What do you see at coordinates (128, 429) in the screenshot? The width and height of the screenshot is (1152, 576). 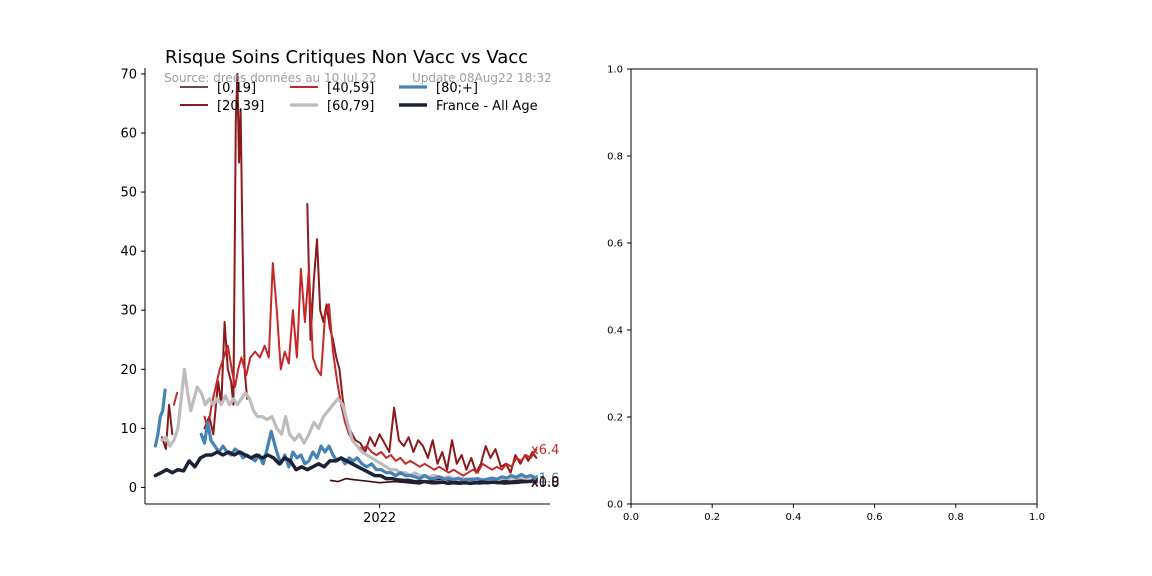 I see `y-tick-label: 10` at bounding box center [128, 429].